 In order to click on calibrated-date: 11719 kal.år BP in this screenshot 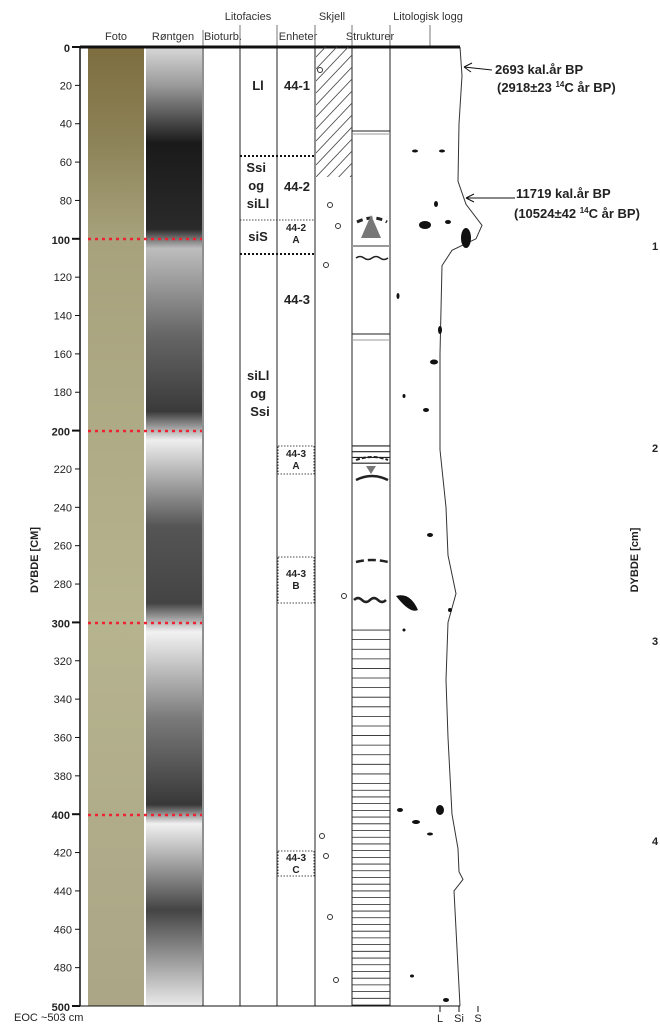, I will do `click(563, 193)`.